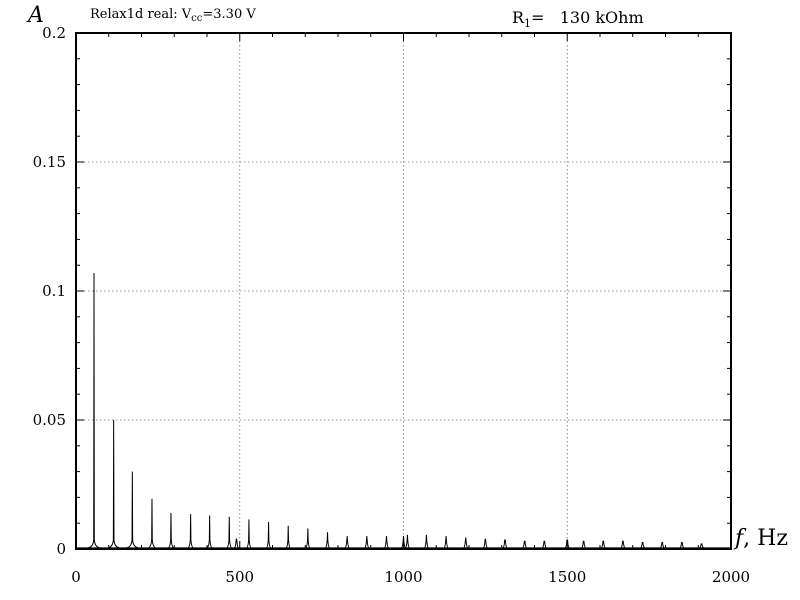 The image size is (800, 600). What do you see at coordinates (49, 420) in the screenshot?
I see `y-tick-label-1: 0.05` at bounding box center [49, 420].